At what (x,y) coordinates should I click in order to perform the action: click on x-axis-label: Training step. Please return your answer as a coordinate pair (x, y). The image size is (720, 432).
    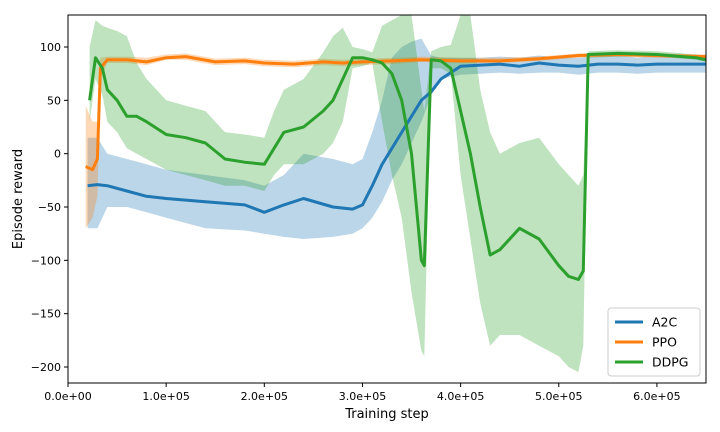
    Looking at the image, I should click on (386, 414).